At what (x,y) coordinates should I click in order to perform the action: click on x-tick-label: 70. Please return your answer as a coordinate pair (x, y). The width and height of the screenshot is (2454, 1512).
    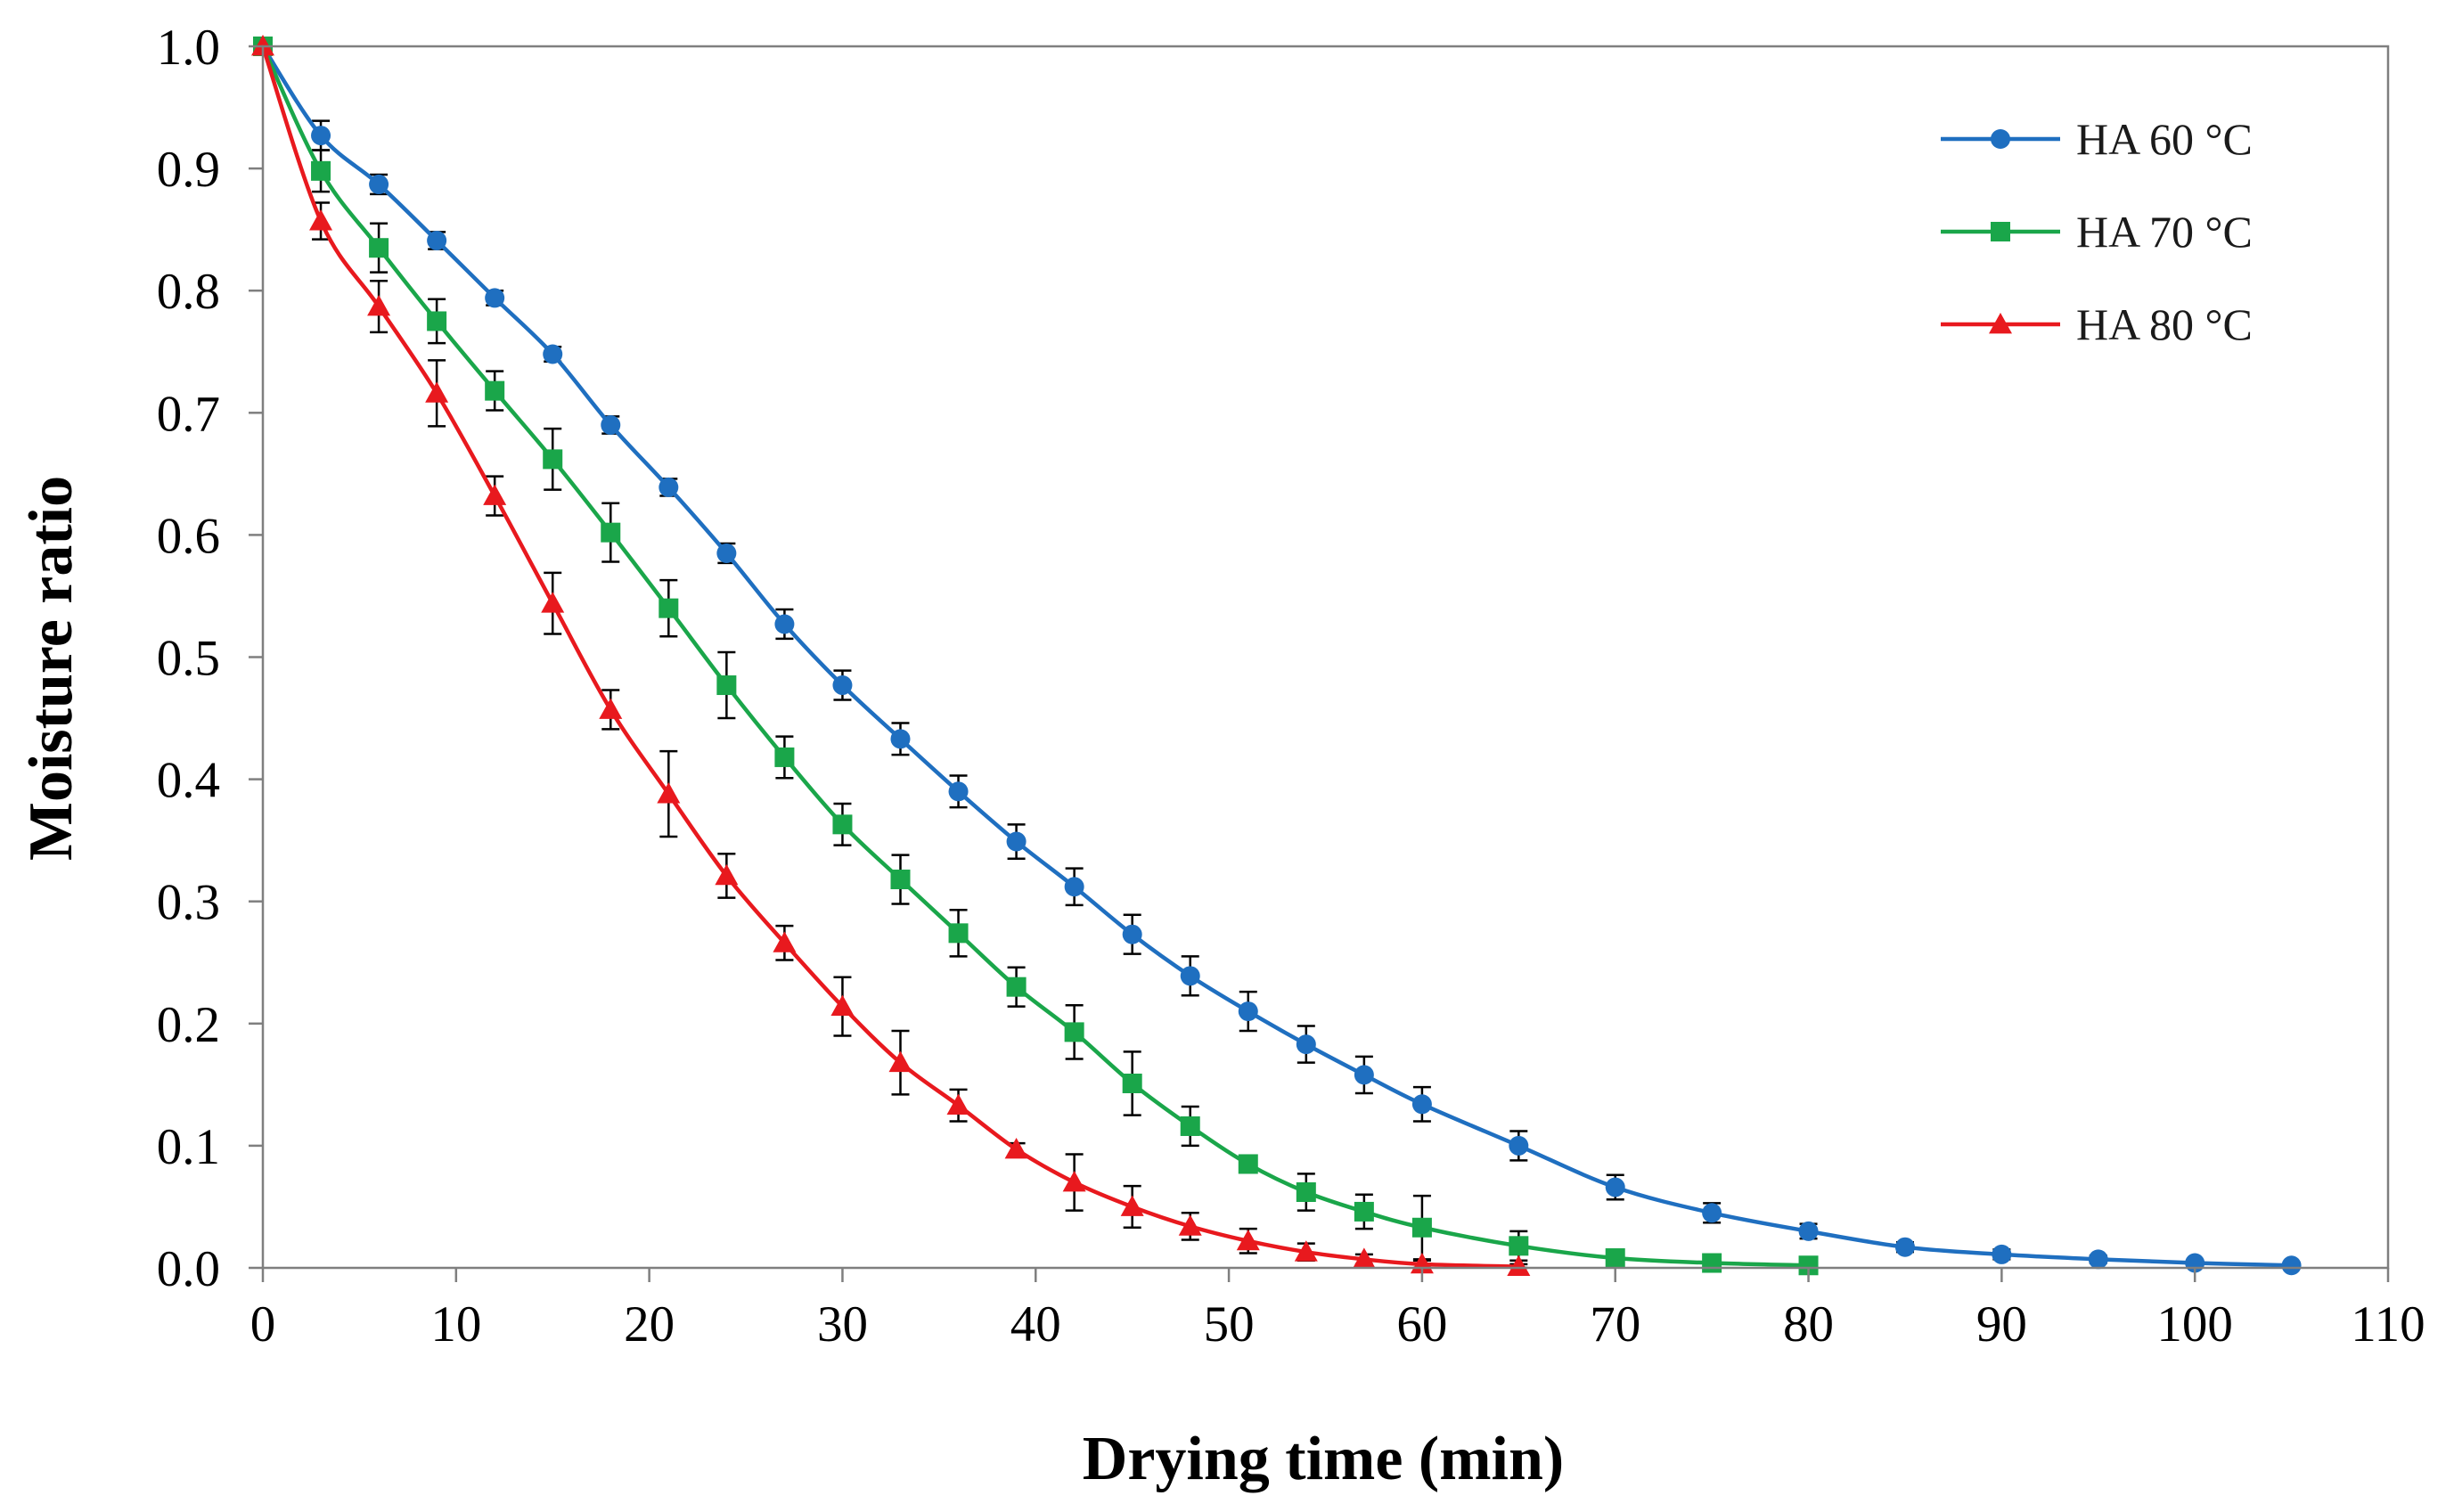
    Looking at the image, I should click on (1615, 1324).